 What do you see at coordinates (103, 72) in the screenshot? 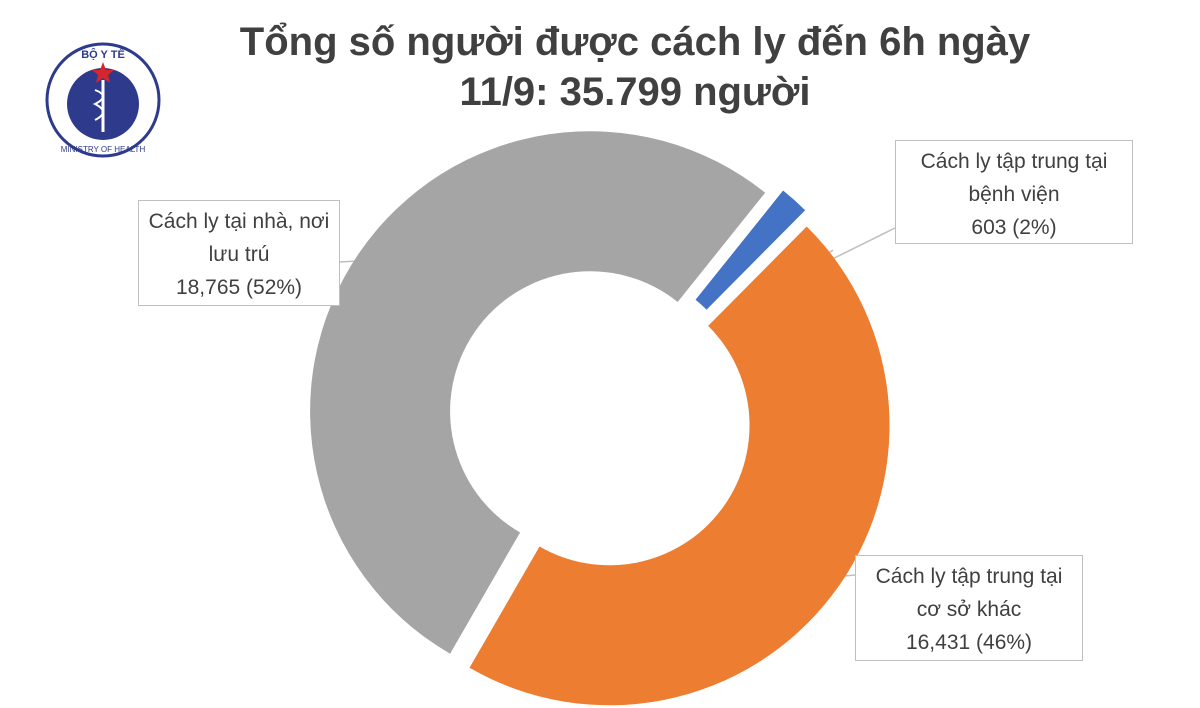
I see `logo-star` at bounding box center [103, 72].